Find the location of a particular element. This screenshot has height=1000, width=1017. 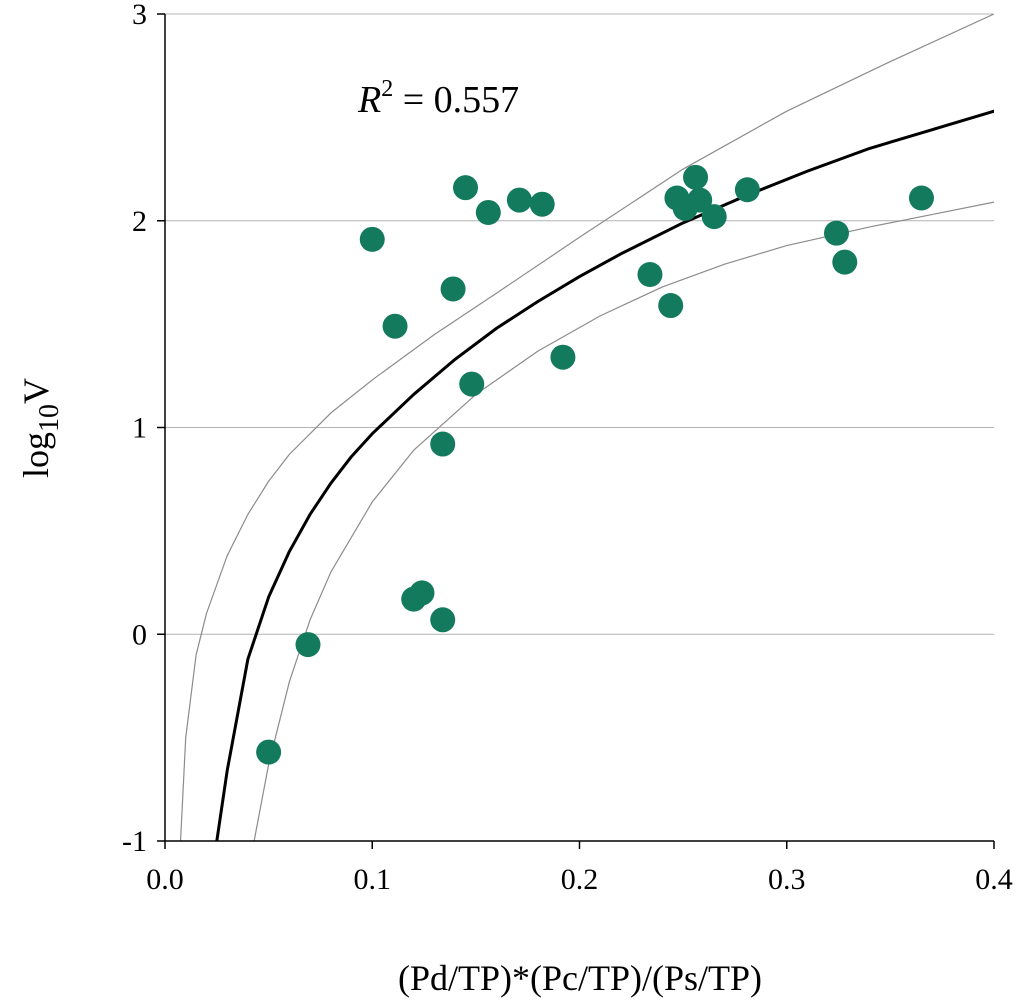

y-axis-title: log10V is located at coordinates (40, 428).